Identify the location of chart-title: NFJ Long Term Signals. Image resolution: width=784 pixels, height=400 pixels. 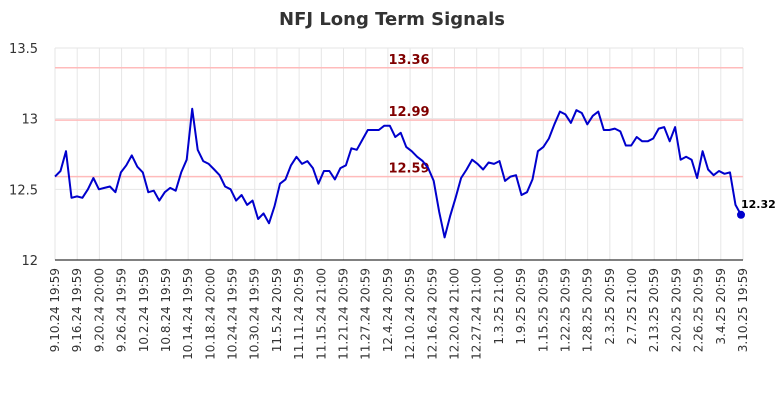
(392, 19).